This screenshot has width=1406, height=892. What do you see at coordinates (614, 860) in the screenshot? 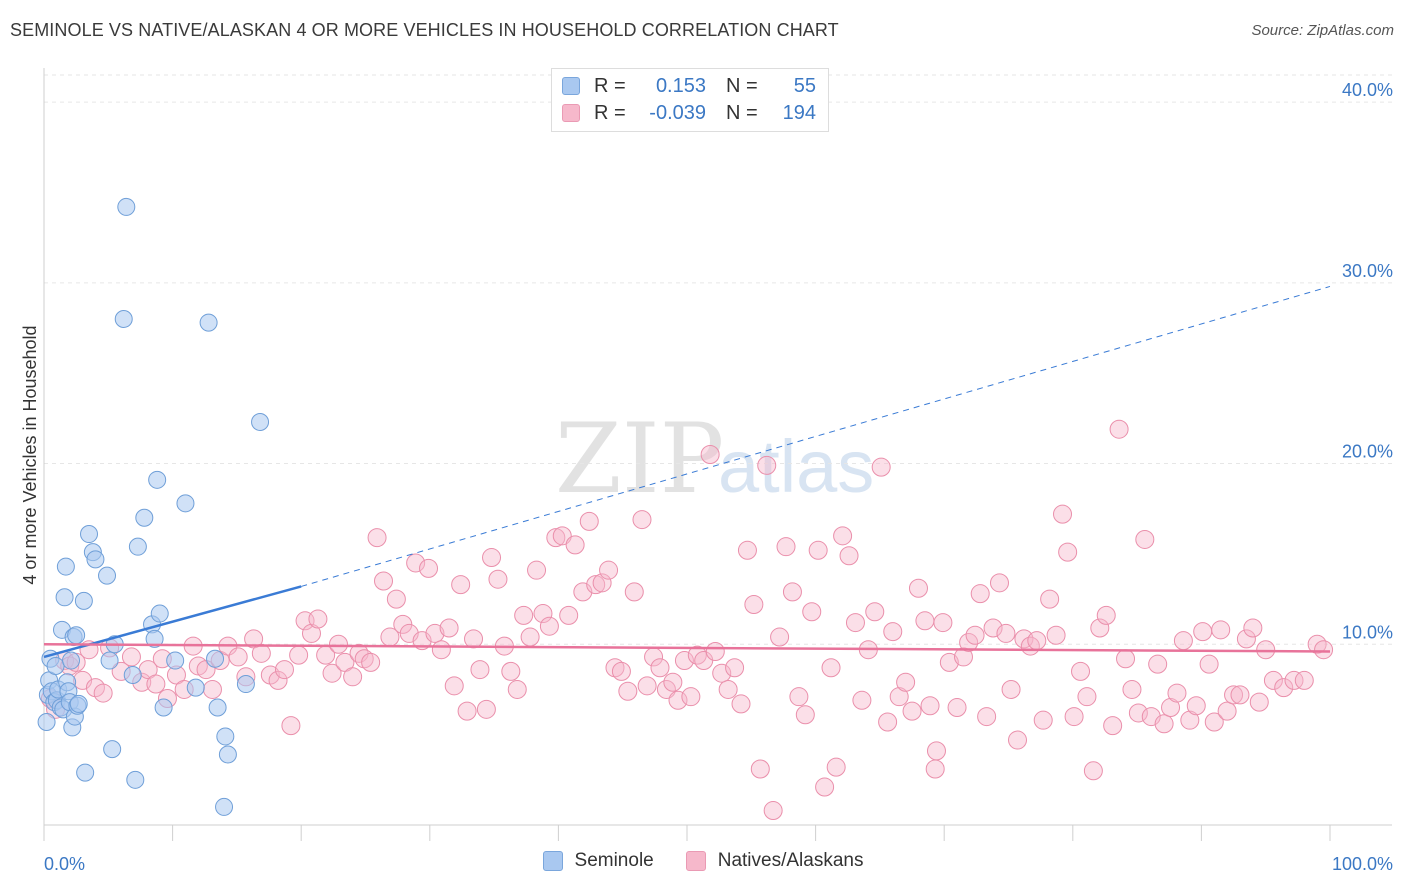
I see `legend-label: Seminole` at bounding box center [614, 860].